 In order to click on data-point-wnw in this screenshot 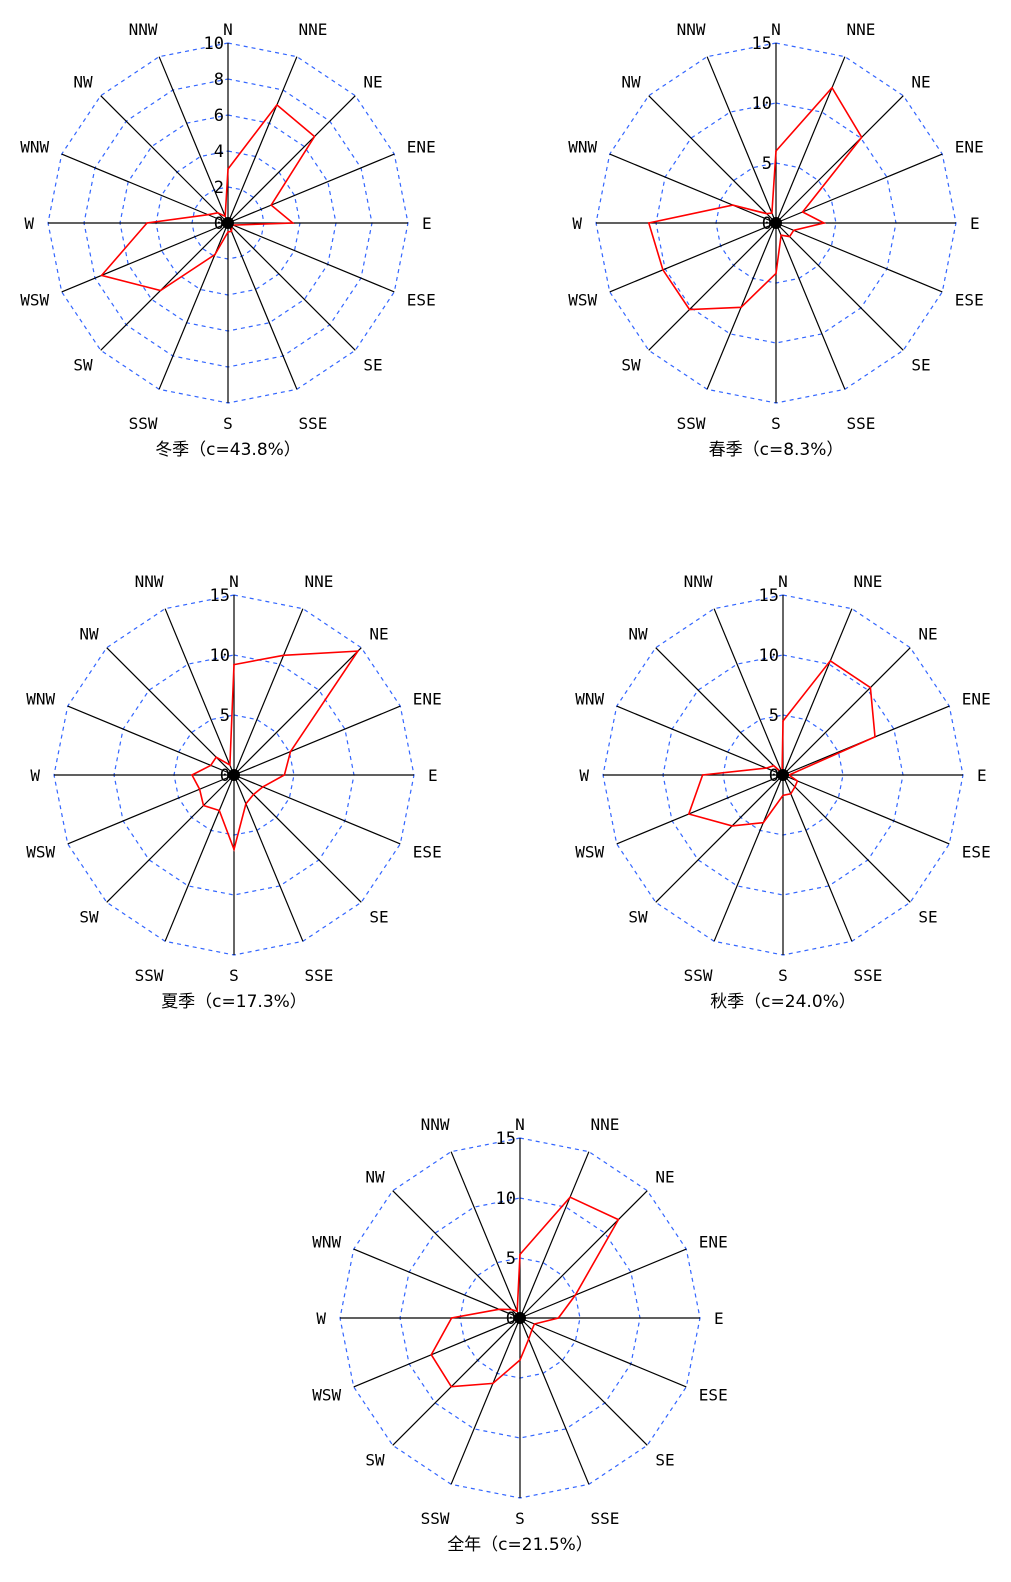, I will do `click(766, 768)`.